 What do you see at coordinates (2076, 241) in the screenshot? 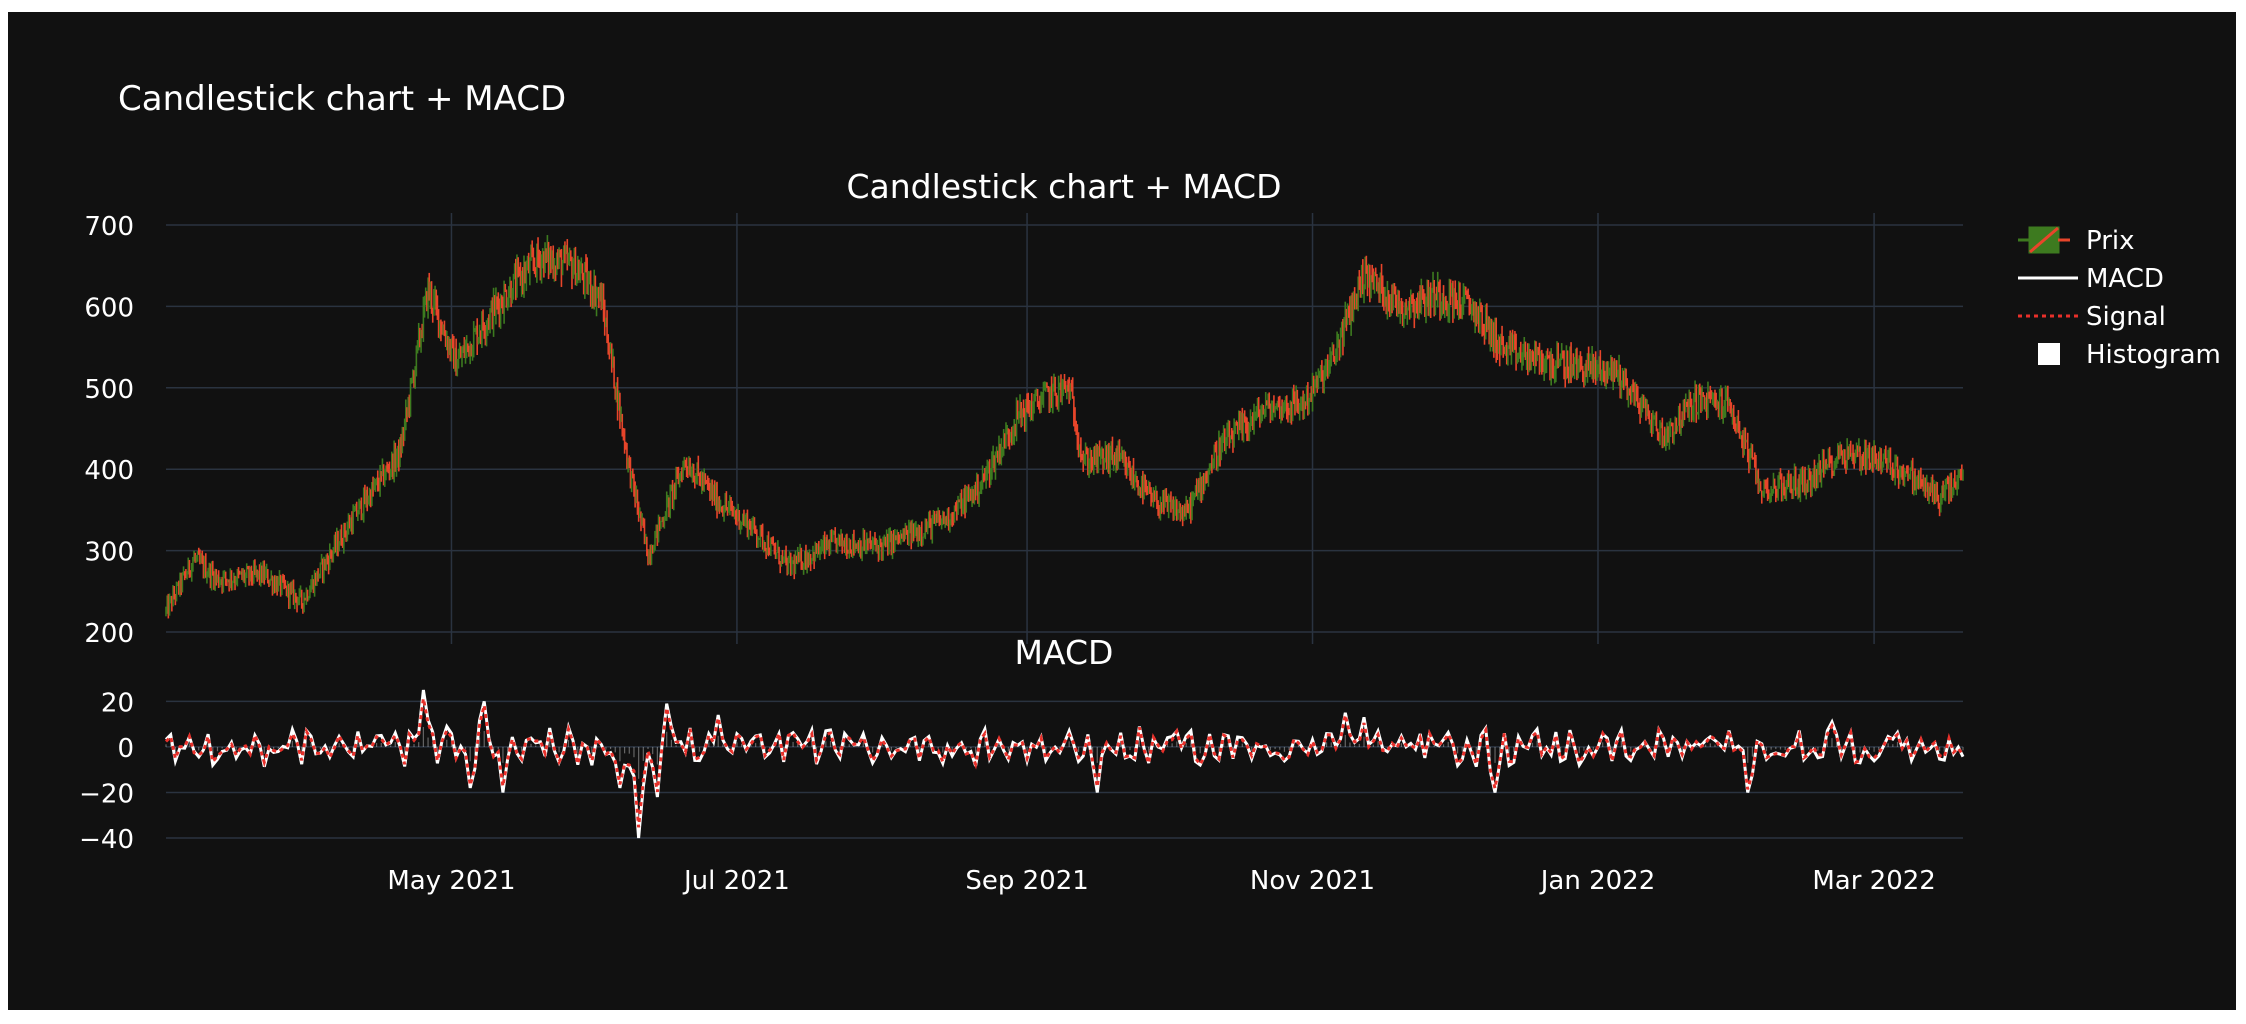
I see `legend-item-prix: Prix` at bounding box center [2076, 241].